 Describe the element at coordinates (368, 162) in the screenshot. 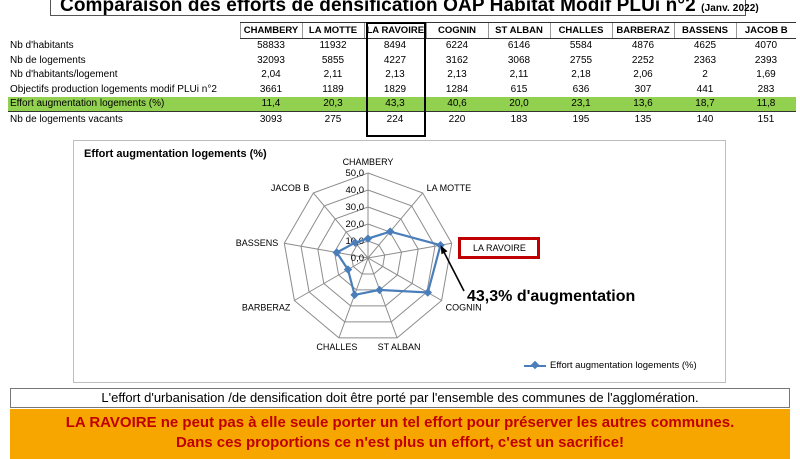

I see `category-label: CHAMBERY` at that location.